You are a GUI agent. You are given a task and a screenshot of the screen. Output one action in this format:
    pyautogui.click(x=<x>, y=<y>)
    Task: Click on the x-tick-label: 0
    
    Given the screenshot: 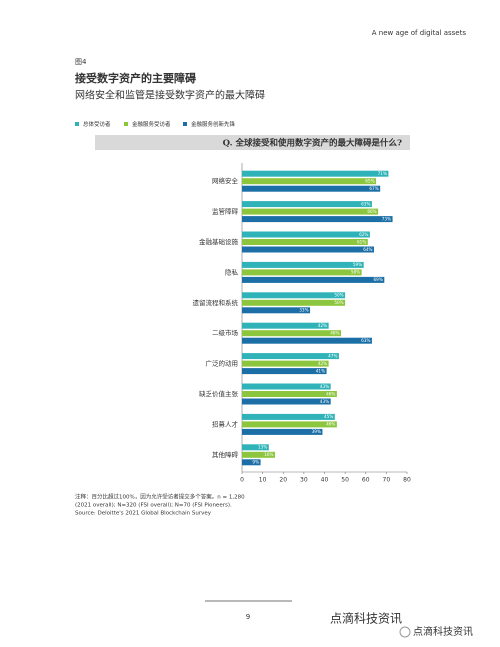 What is the action you would take?
    pyautogui.click(x=242, y=480)
    